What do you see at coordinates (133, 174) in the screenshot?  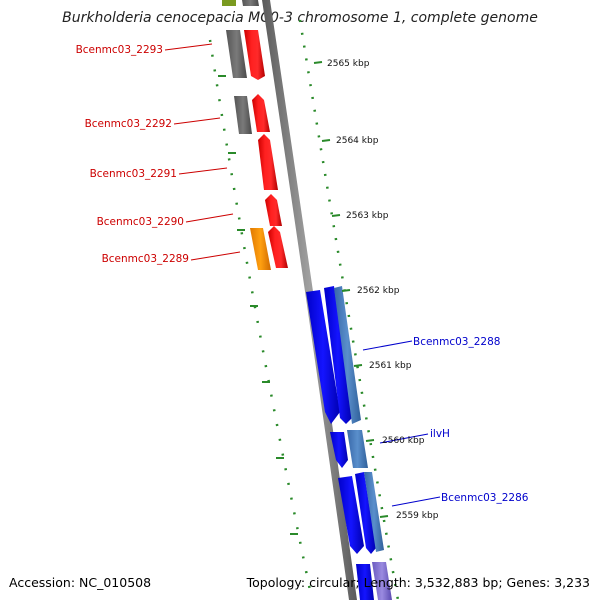 I see `gene-label-2291: Bcenmc03_2291` at bounding box center [133, 174].